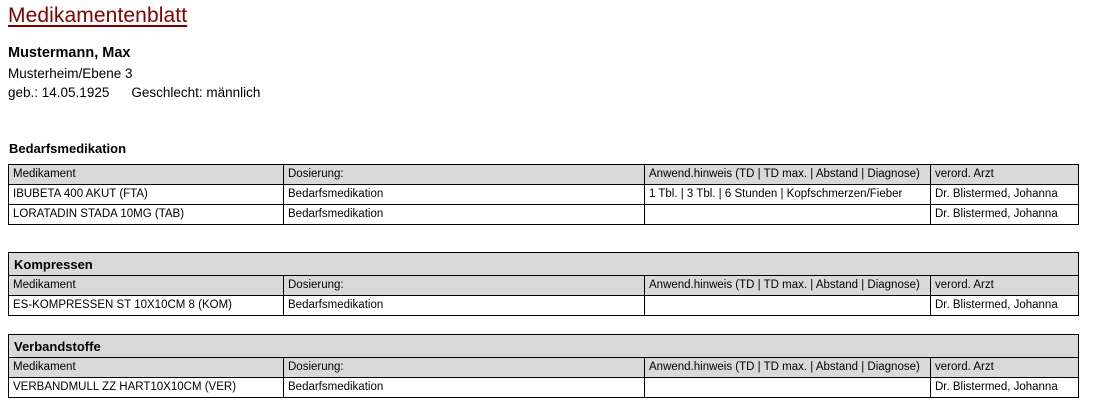 This screenshot has height=411, width=1093. I want to click on section-title-row: Kompressen, so click(543, 264).